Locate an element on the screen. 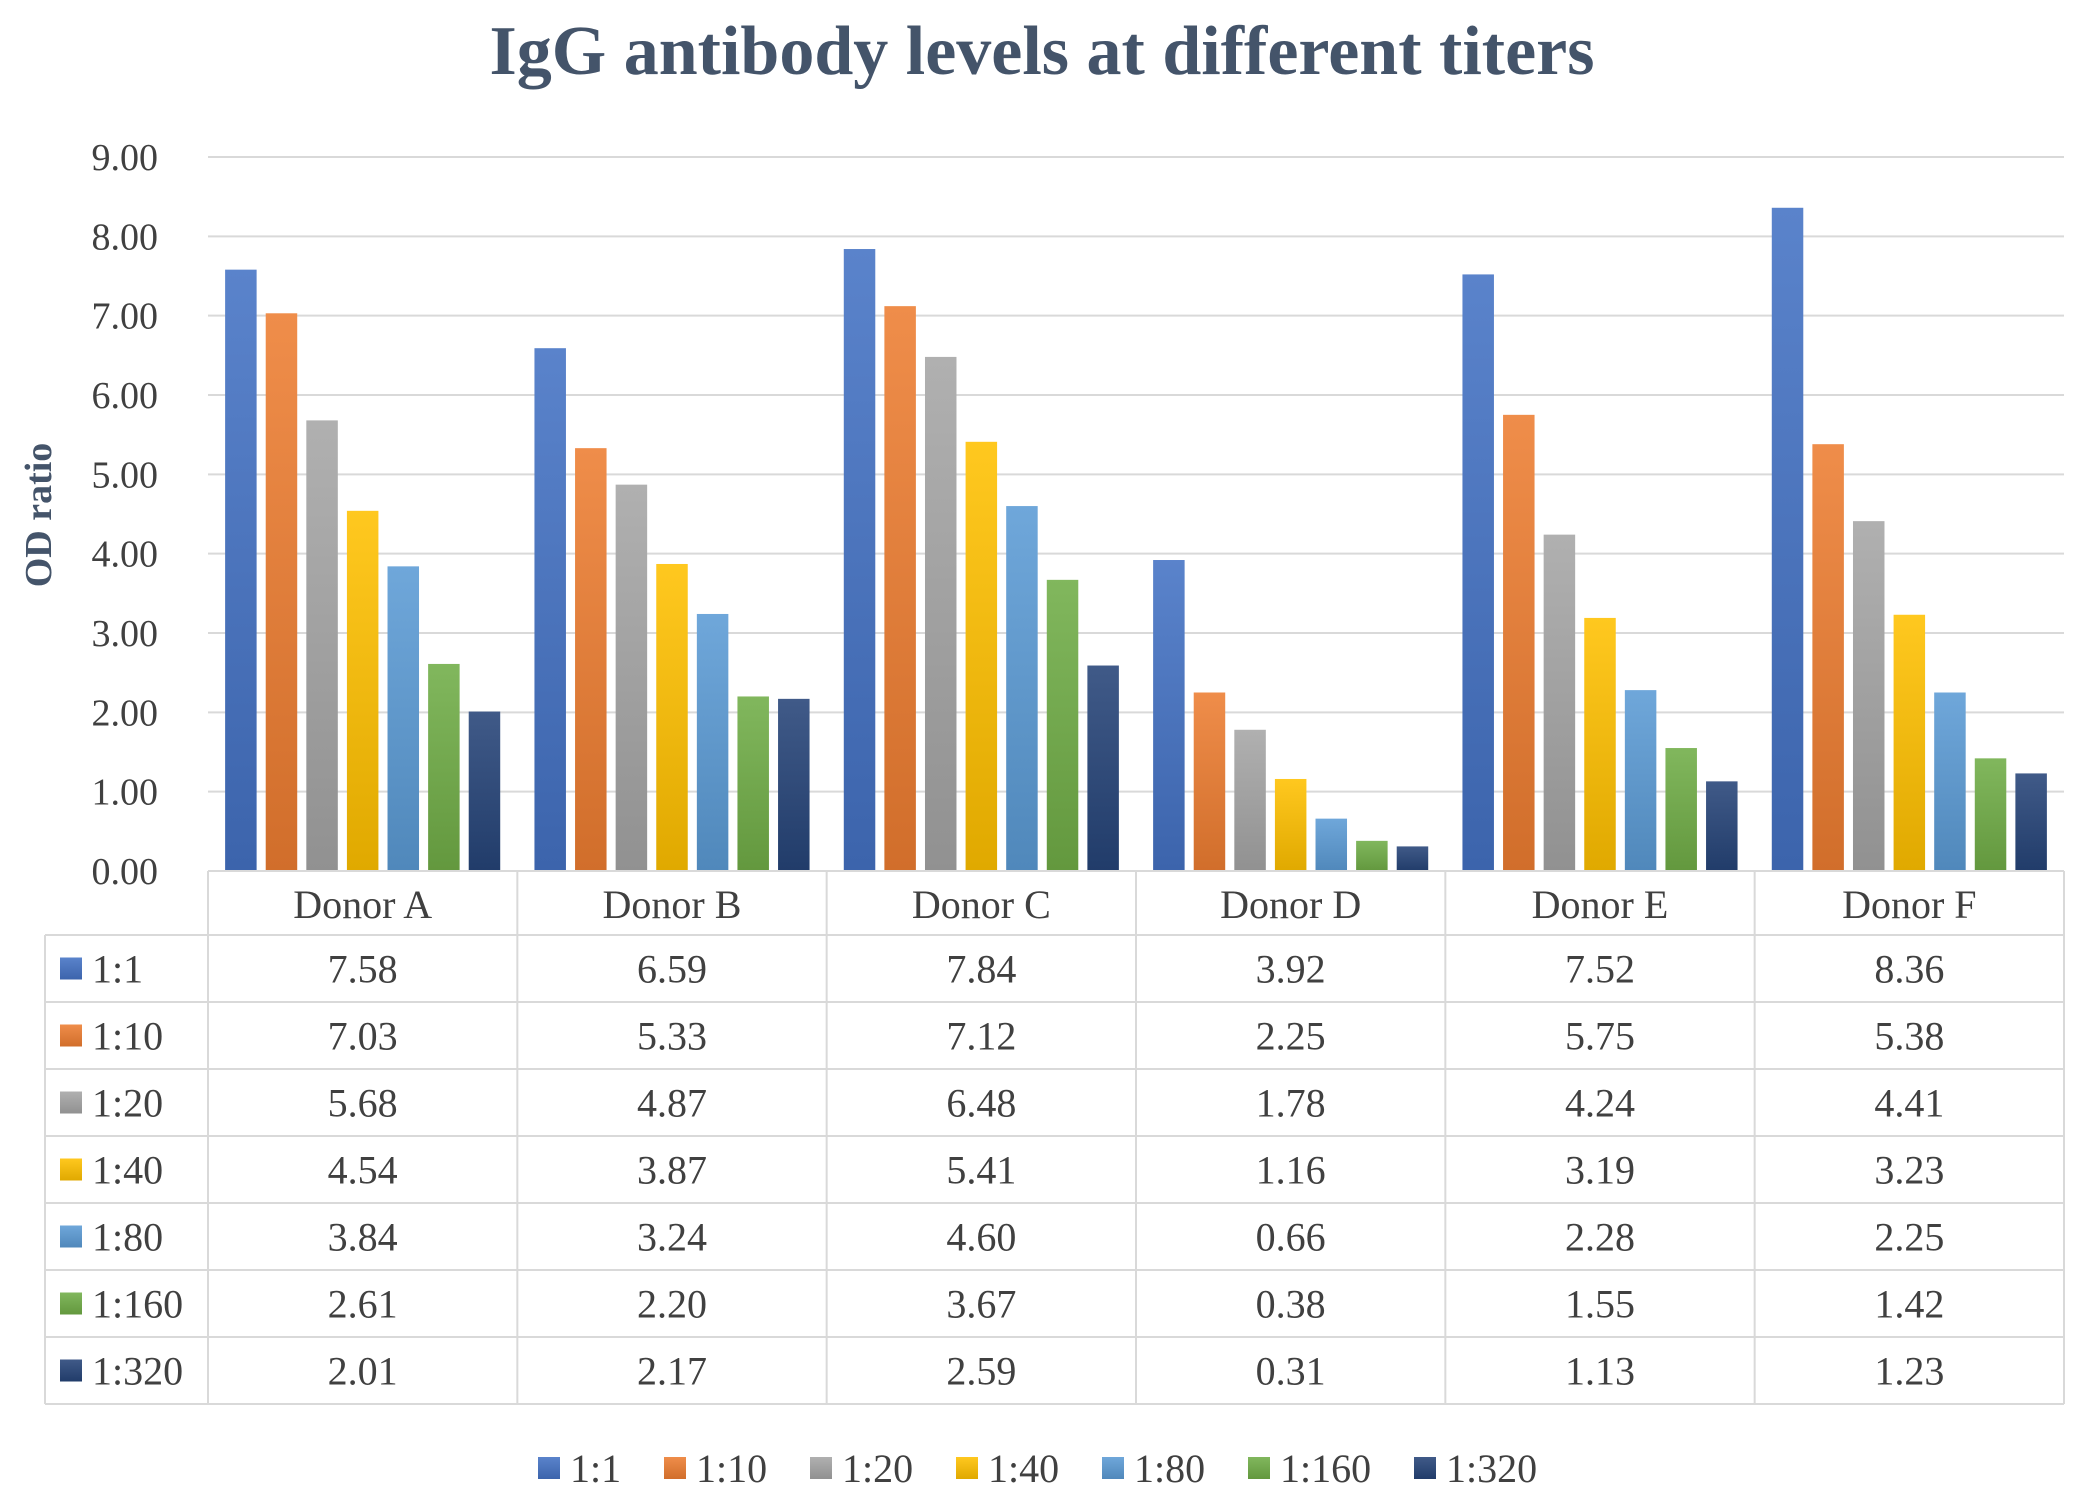 This screenshot has height=1502, width=2084. table-cell: 3.84 is located at coordinates (363, 1237).